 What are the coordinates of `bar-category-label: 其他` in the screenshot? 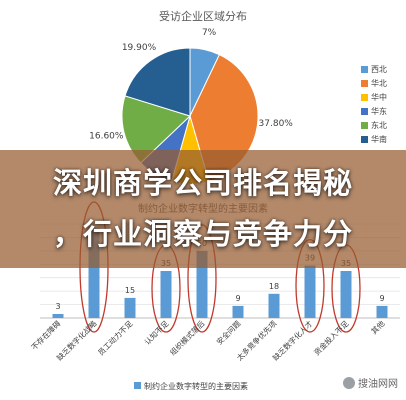 It's located at (378, 327).